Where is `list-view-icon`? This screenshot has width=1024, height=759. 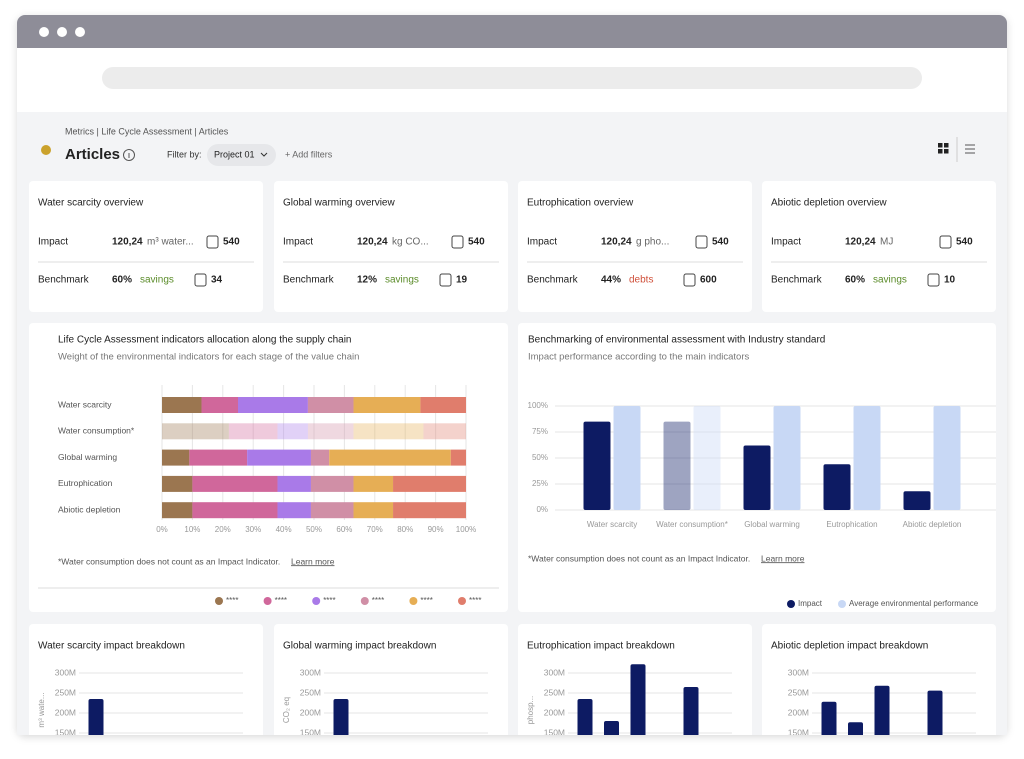 list-view-icon is located at coordinates (970, 149).